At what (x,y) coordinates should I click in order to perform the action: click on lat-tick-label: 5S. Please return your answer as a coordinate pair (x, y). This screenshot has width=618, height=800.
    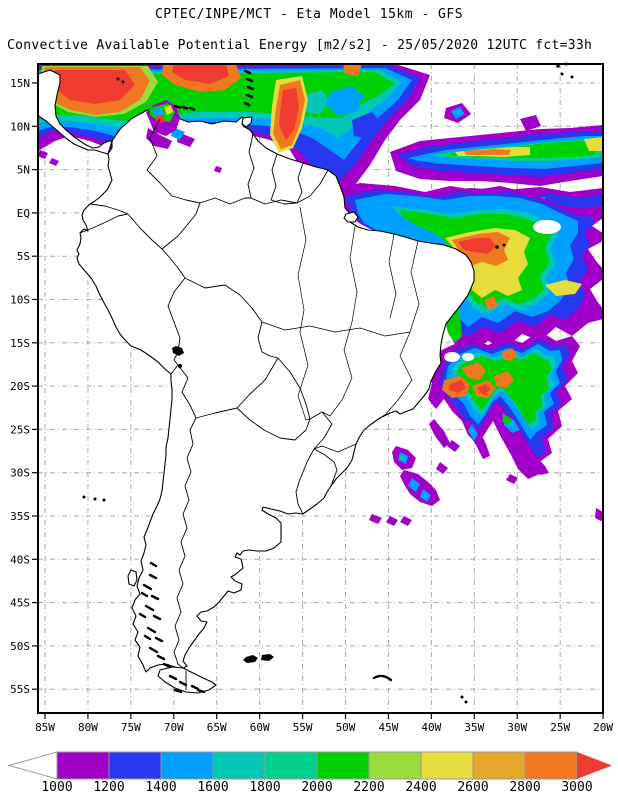
    Looking at the image, I should click on (23, 256).